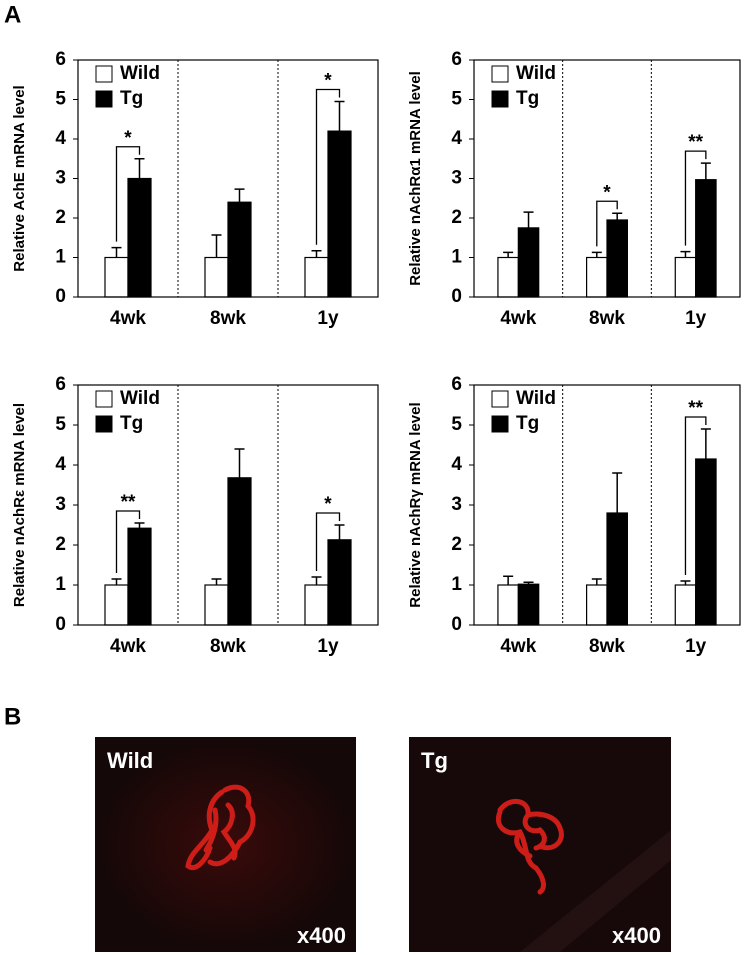 The height and width of the screenshot is (955, 751). I want to click on y-axis-label: Relative nAchRγ mRNA level, so click(415, 504).